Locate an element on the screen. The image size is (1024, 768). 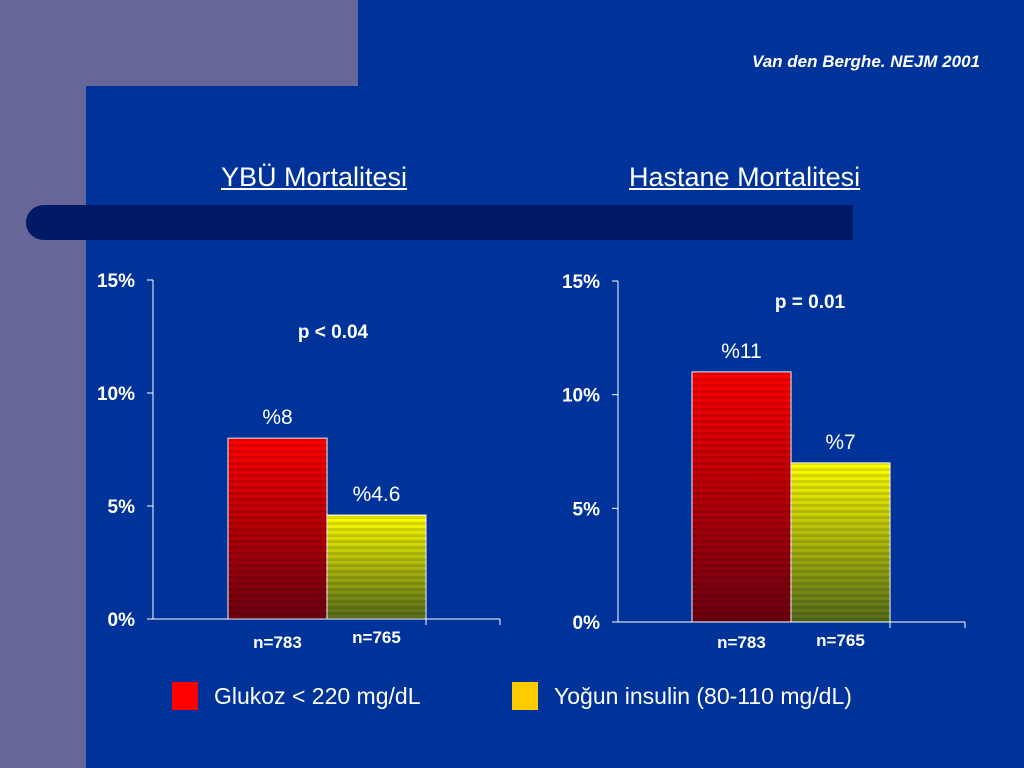
legend-swatch-intensive is located at coordinates (525, 696).